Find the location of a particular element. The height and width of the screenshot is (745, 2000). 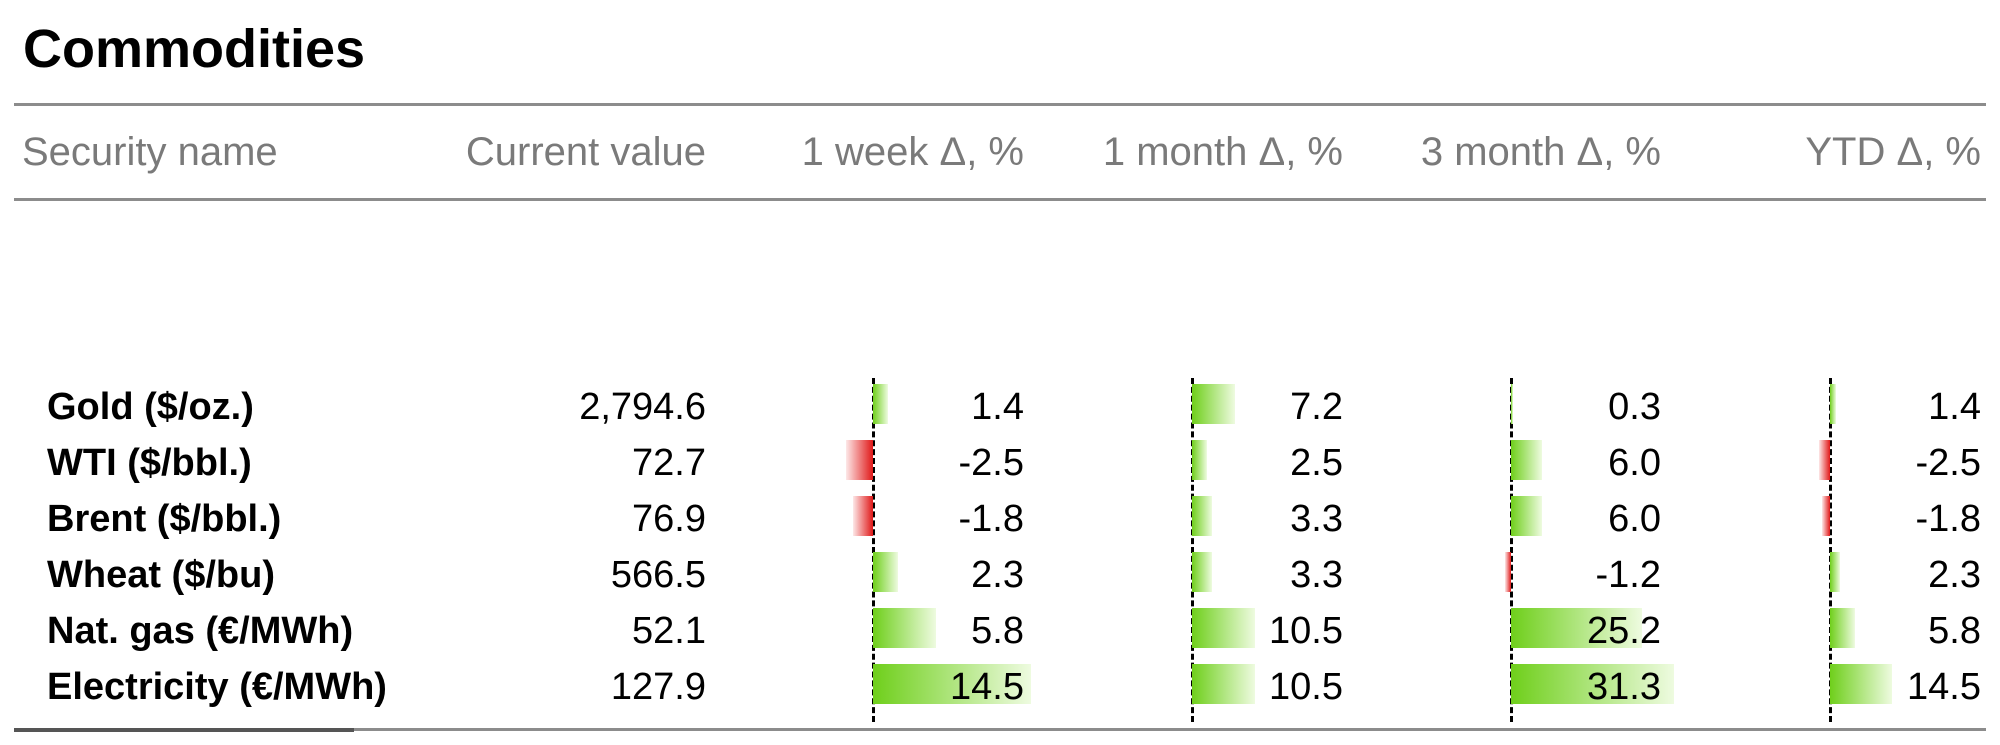

column-header-3: 1 month Δ, % is located at coordinates (1222, 152).